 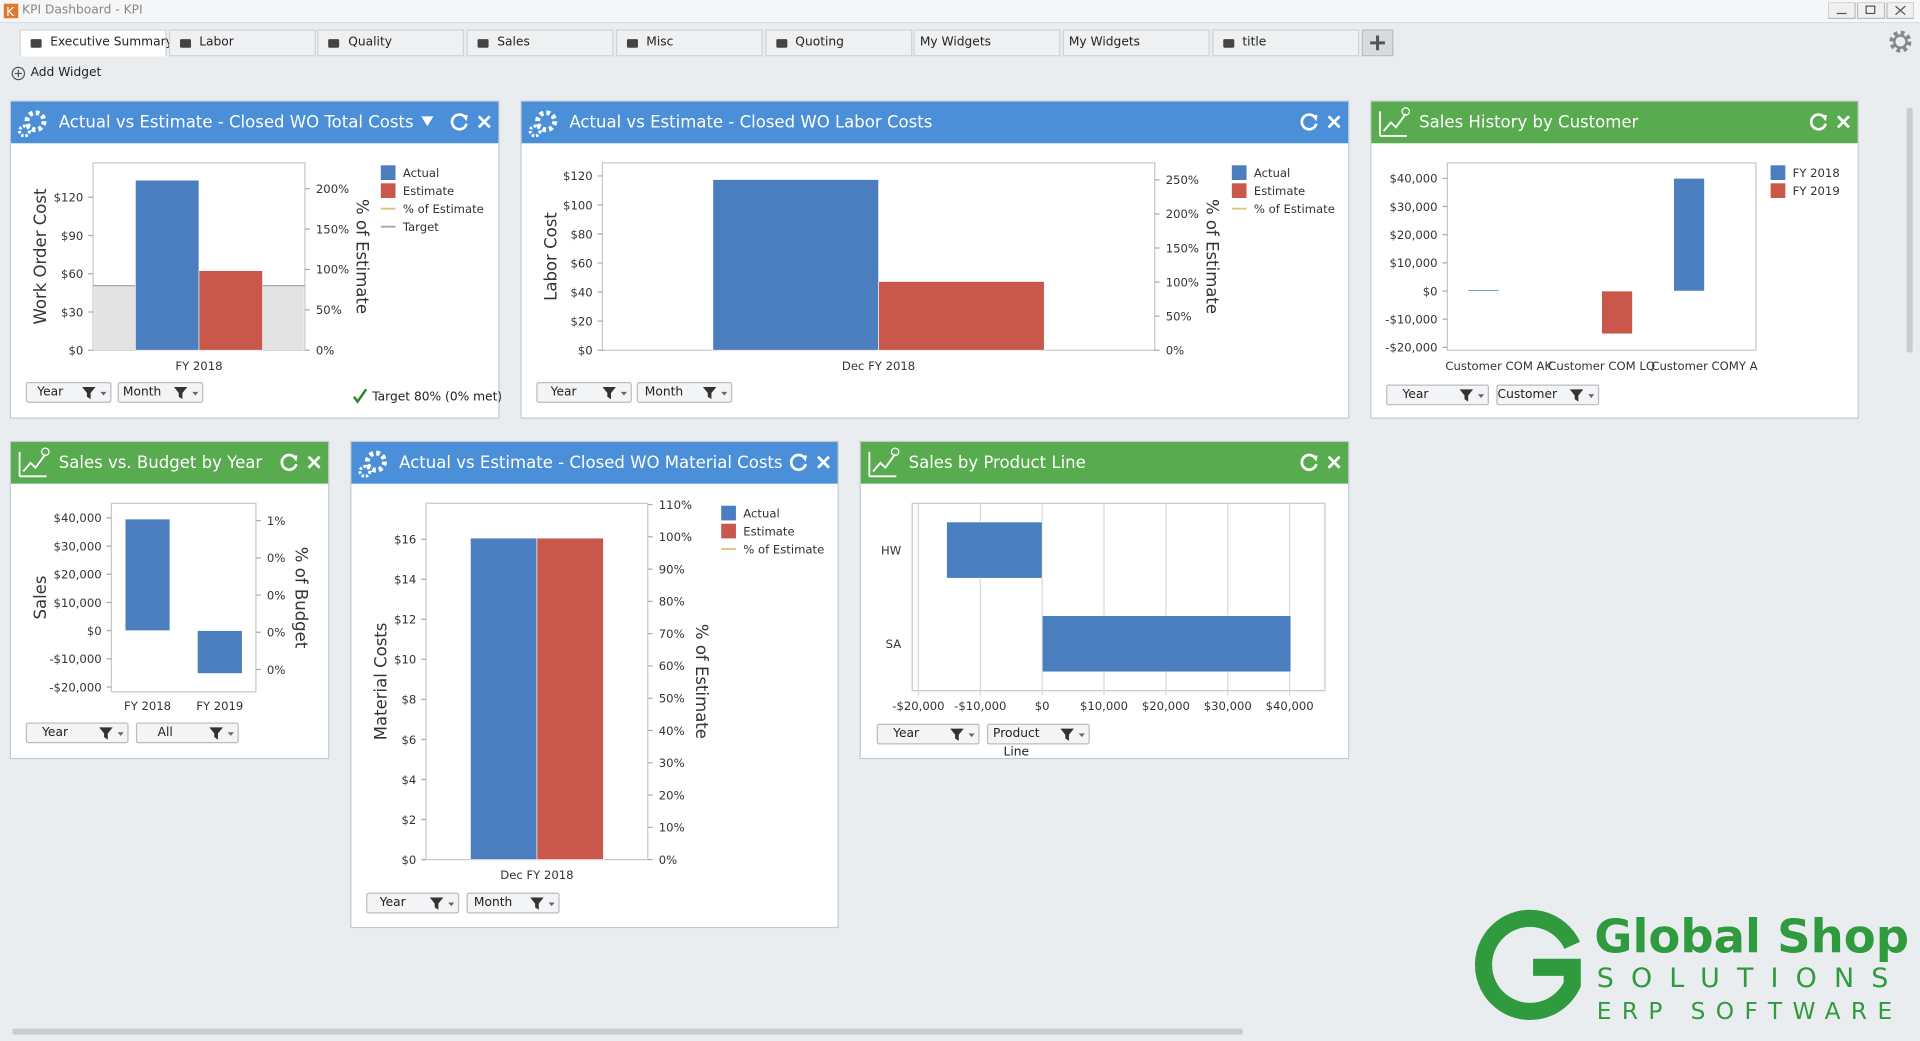 What do you see at coordinates (1413, 263) in the screenshot?
I see `y-tick-label: $10,000` at bounding box center [1413, 263].